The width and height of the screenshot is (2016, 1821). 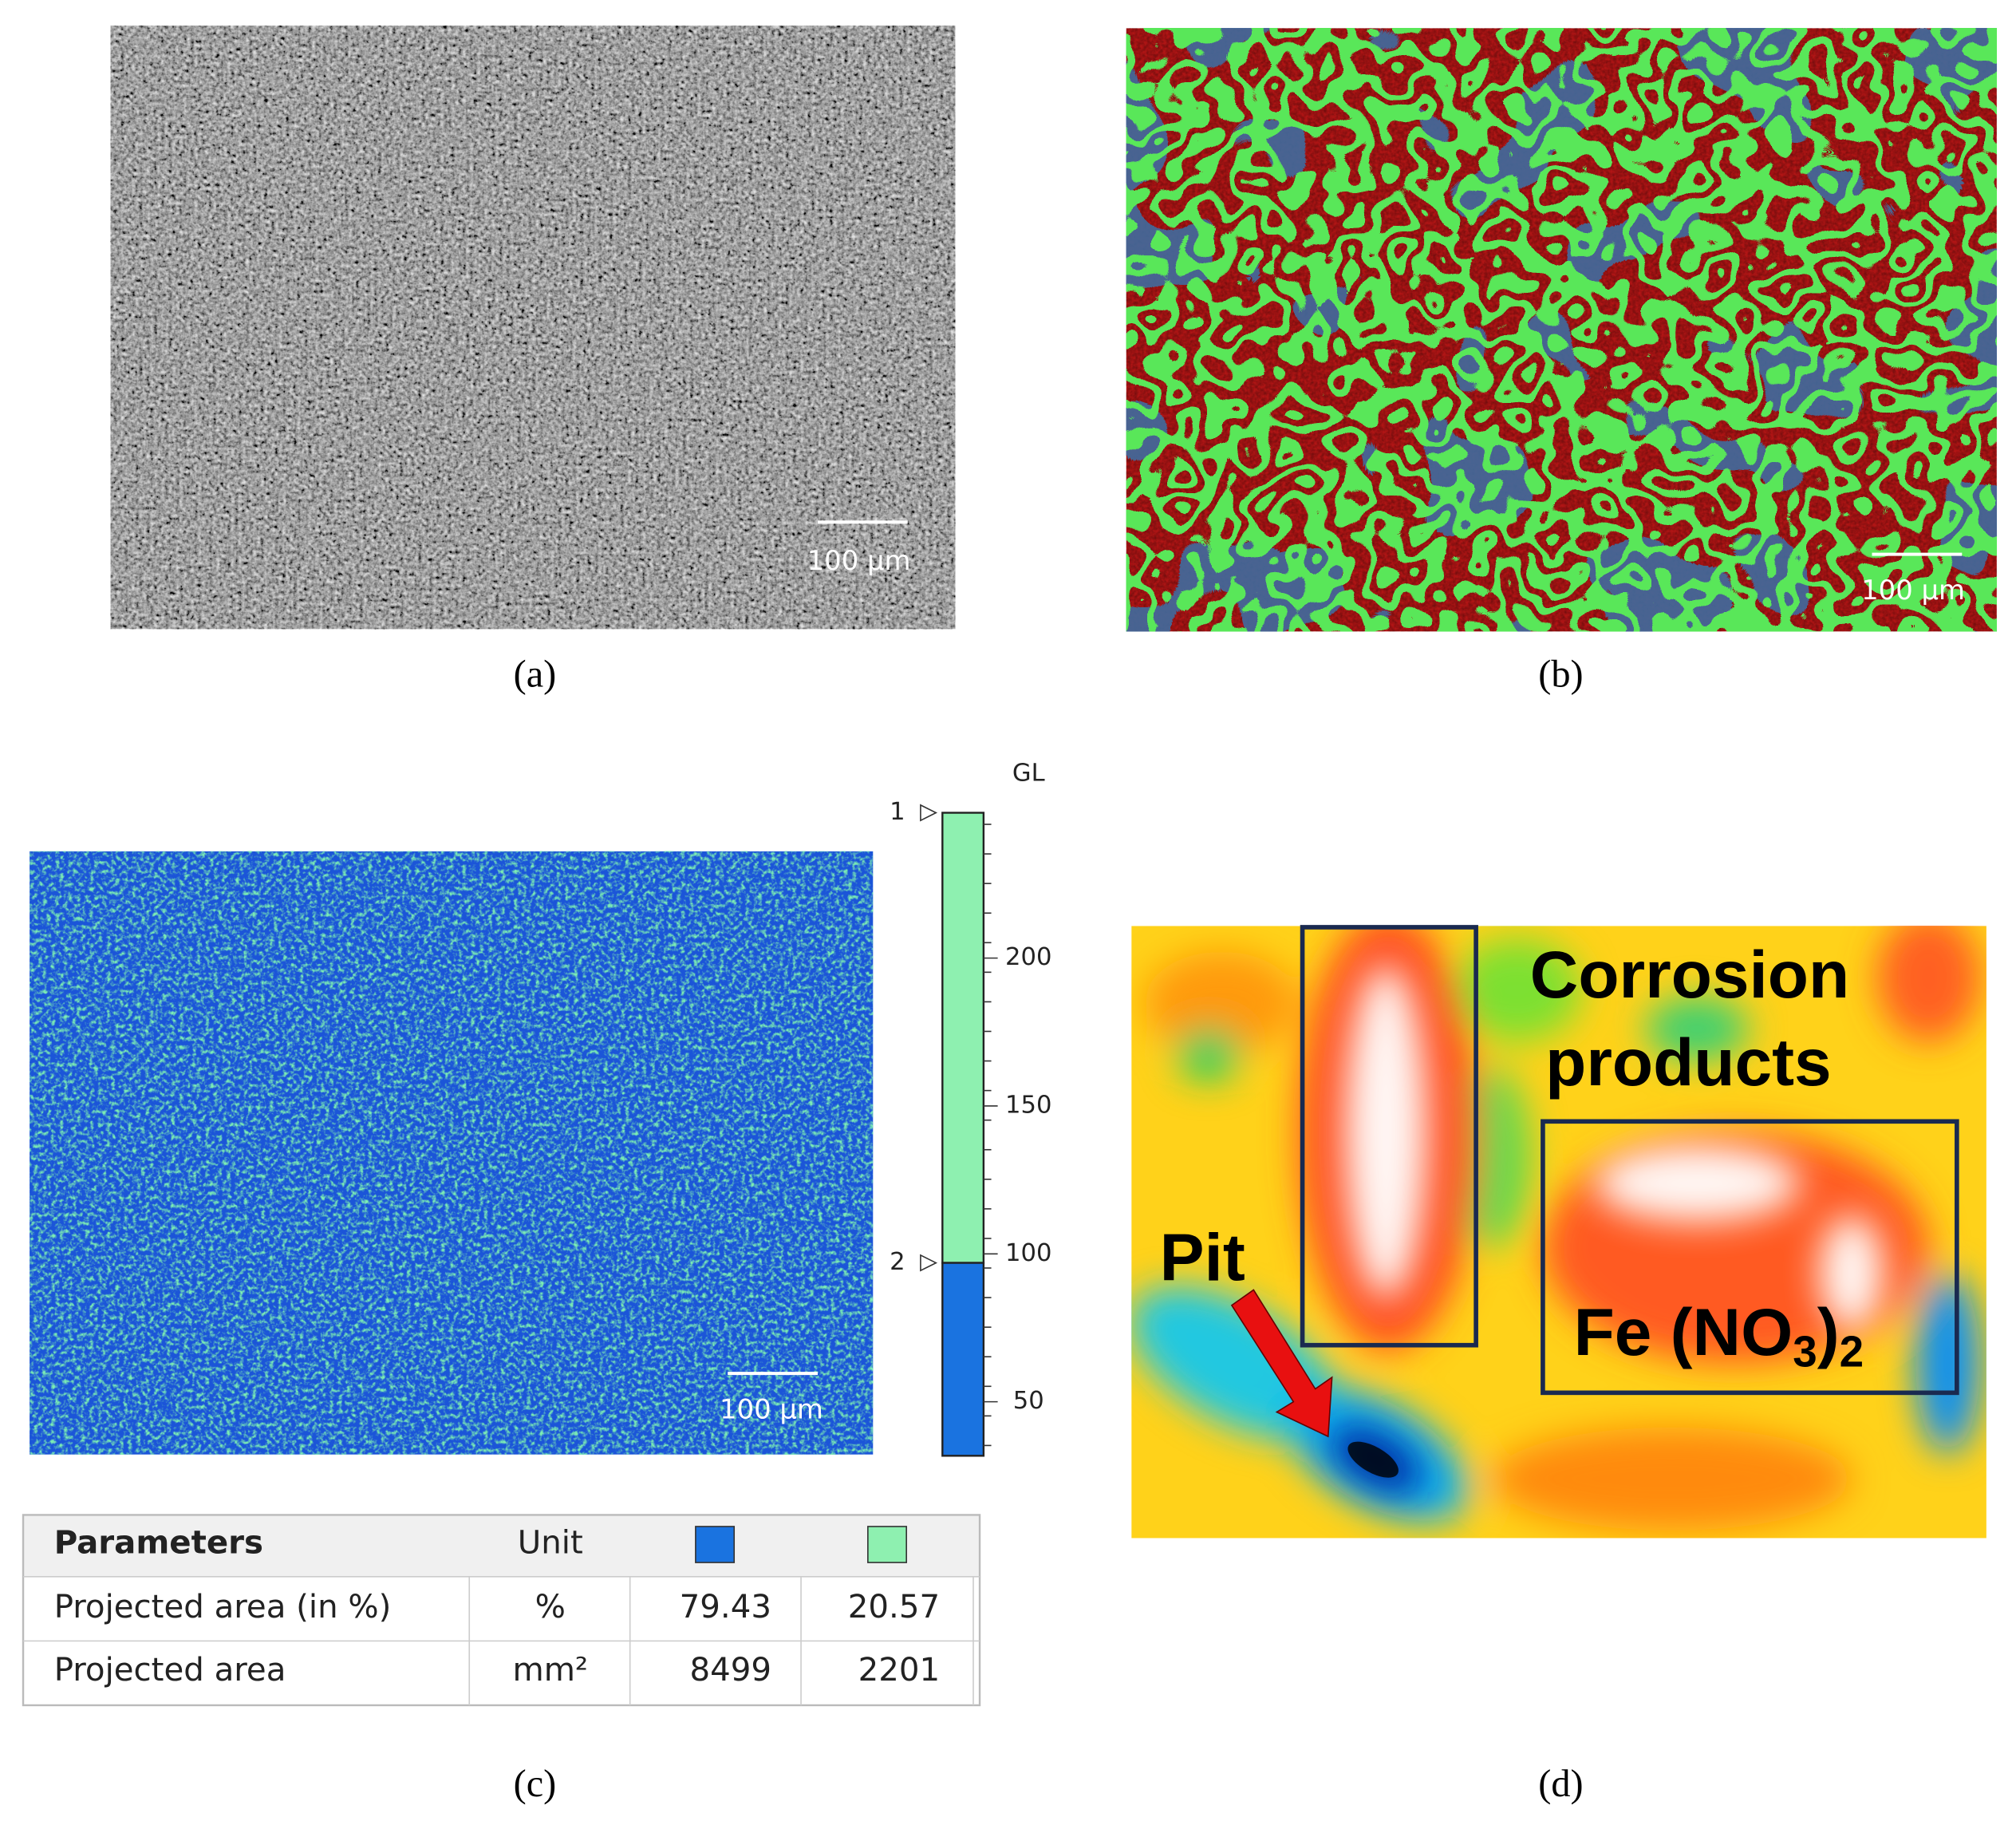 I want to click on table-header-bg, so click(x=502, y=1546).